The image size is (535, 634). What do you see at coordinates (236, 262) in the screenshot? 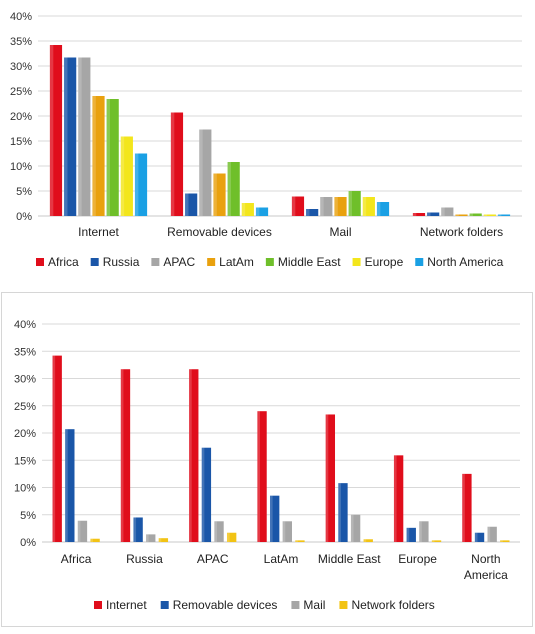
I see `legend-label: LatAm` at bounding box center [236, 262].